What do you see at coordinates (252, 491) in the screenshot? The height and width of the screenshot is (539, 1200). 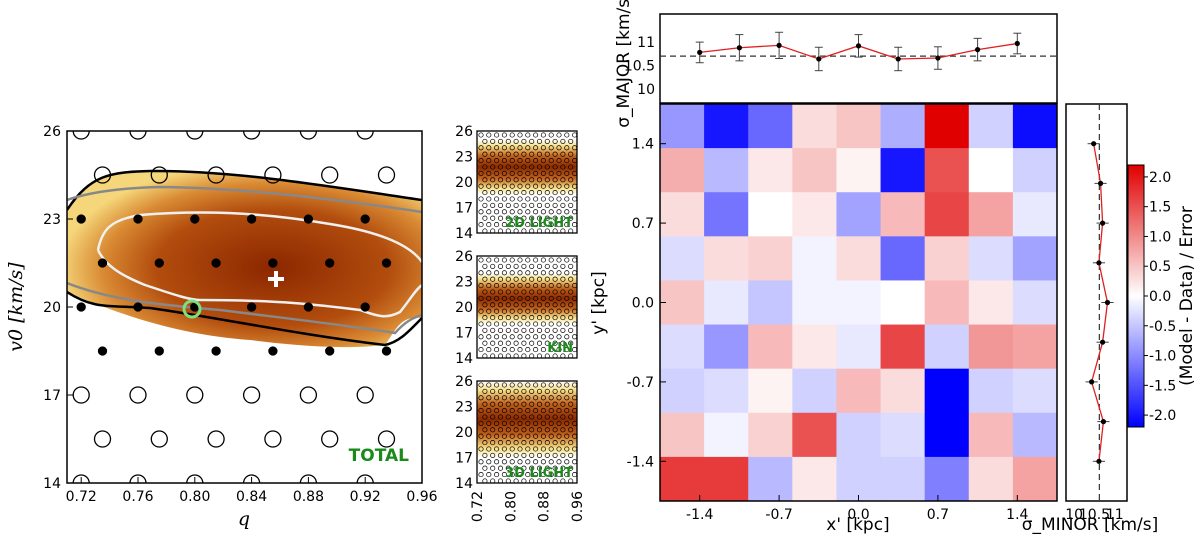 I see `total-x-ticks: 0.72 0.76 0.80 0.84 0.88 0.92 0.96` at bounding box center [252, 491].